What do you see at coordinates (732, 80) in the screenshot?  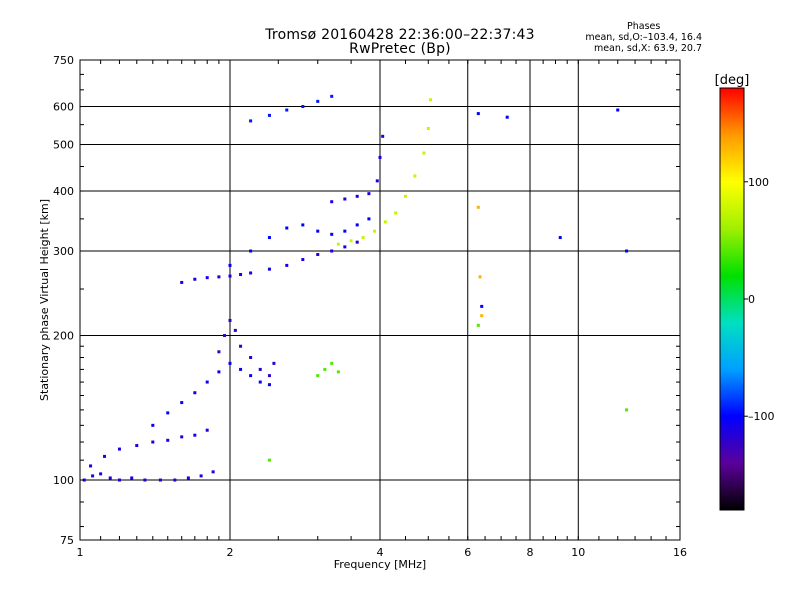 I see `colorbar-label: [deg]` at bounding box center [732, 80].